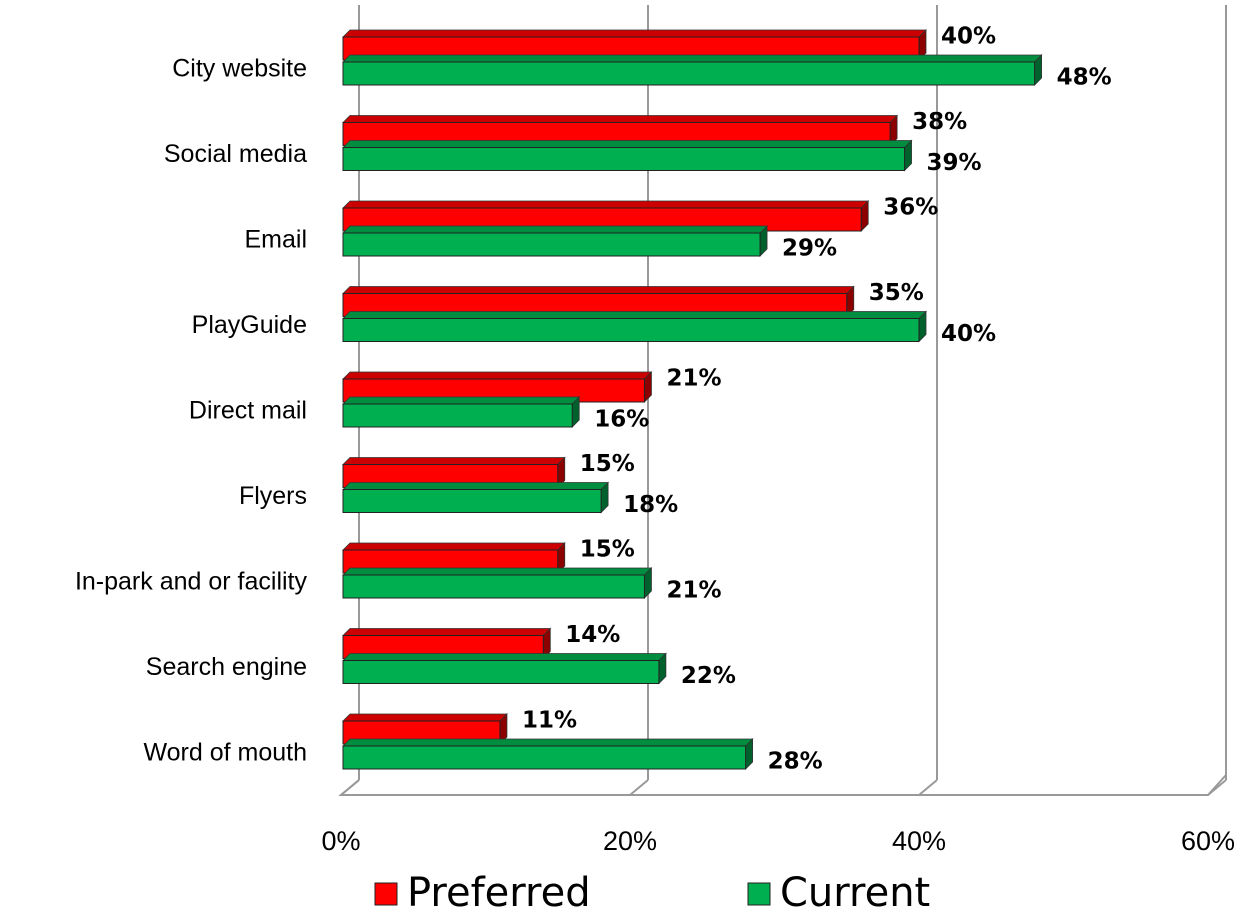 This screenshot has height=918, width=1243. What do you see at coordinates (782, 785) in the screenshot?
I see `floor` at bounding box center [782, 785].